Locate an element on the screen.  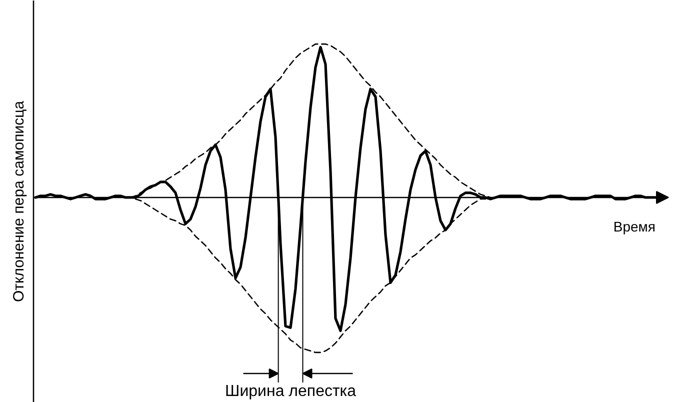
x-axis-title: Время is located at coordinates (634, 226).